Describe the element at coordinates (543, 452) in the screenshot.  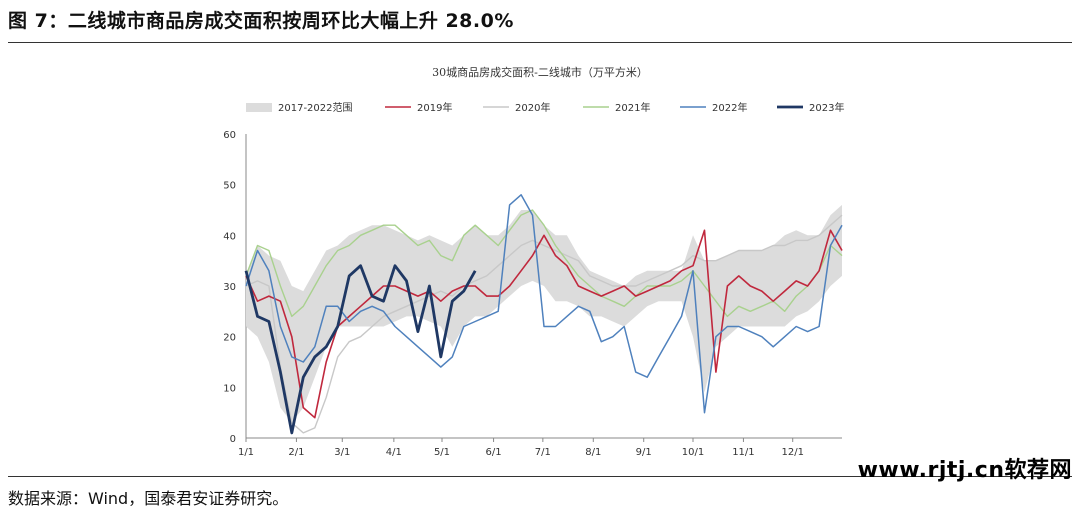
I see `x-tick-label: 7/1` at that location.